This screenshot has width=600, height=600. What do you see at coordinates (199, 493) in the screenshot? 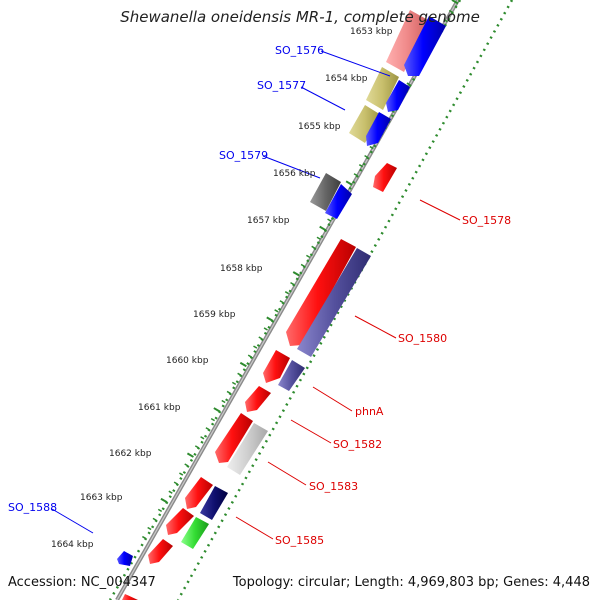
I see `gene-feature-red-d` at bounding box center [199, 493].